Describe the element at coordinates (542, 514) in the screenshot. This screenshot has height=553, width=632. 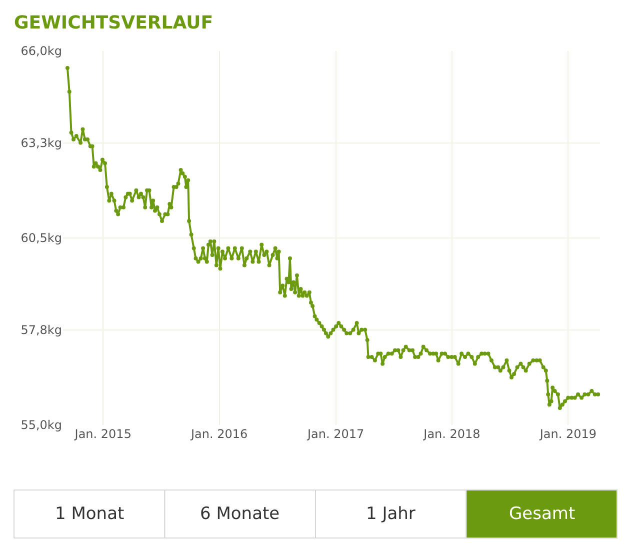
I see `text: Gesamt` at that location.